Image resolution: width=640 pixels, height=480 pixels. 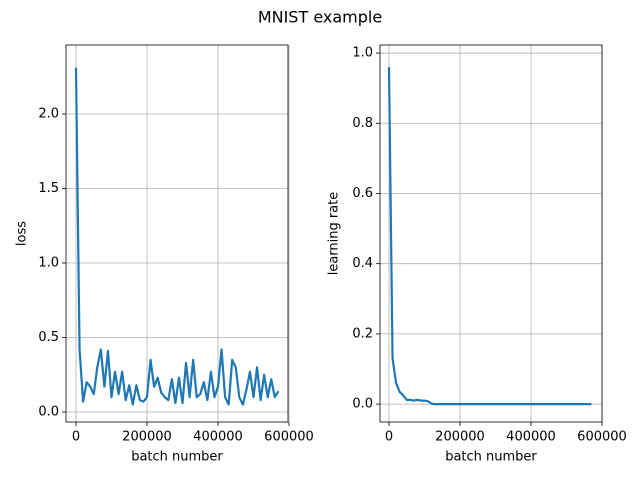 I want to click on y-tick-label: 0.8, so click(x=362, y=123).